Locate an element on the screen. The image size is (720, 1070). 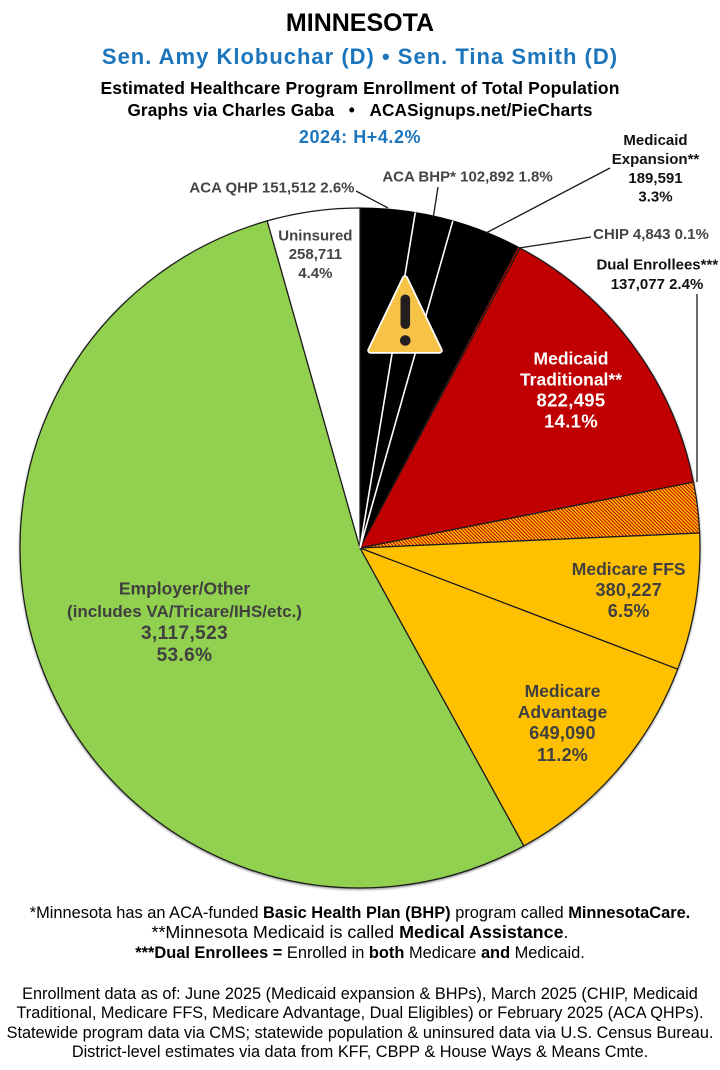
svg-text: 3.3% is located at coordinates (655, 197).